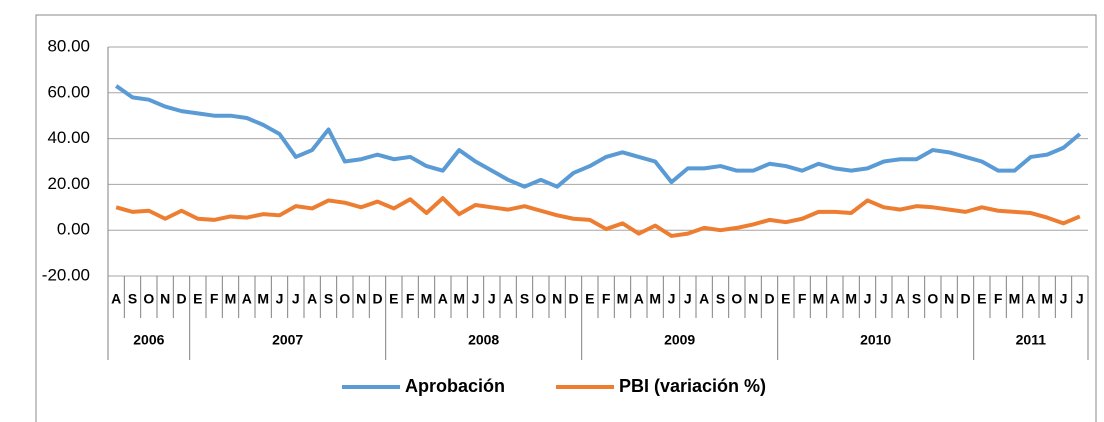 The height and width of the screenshot is (422, 1104). What do you see at coordinates (148, 340) in the screenshot?
I see `x-group-label: 2006` at bounding box center [148, 340].